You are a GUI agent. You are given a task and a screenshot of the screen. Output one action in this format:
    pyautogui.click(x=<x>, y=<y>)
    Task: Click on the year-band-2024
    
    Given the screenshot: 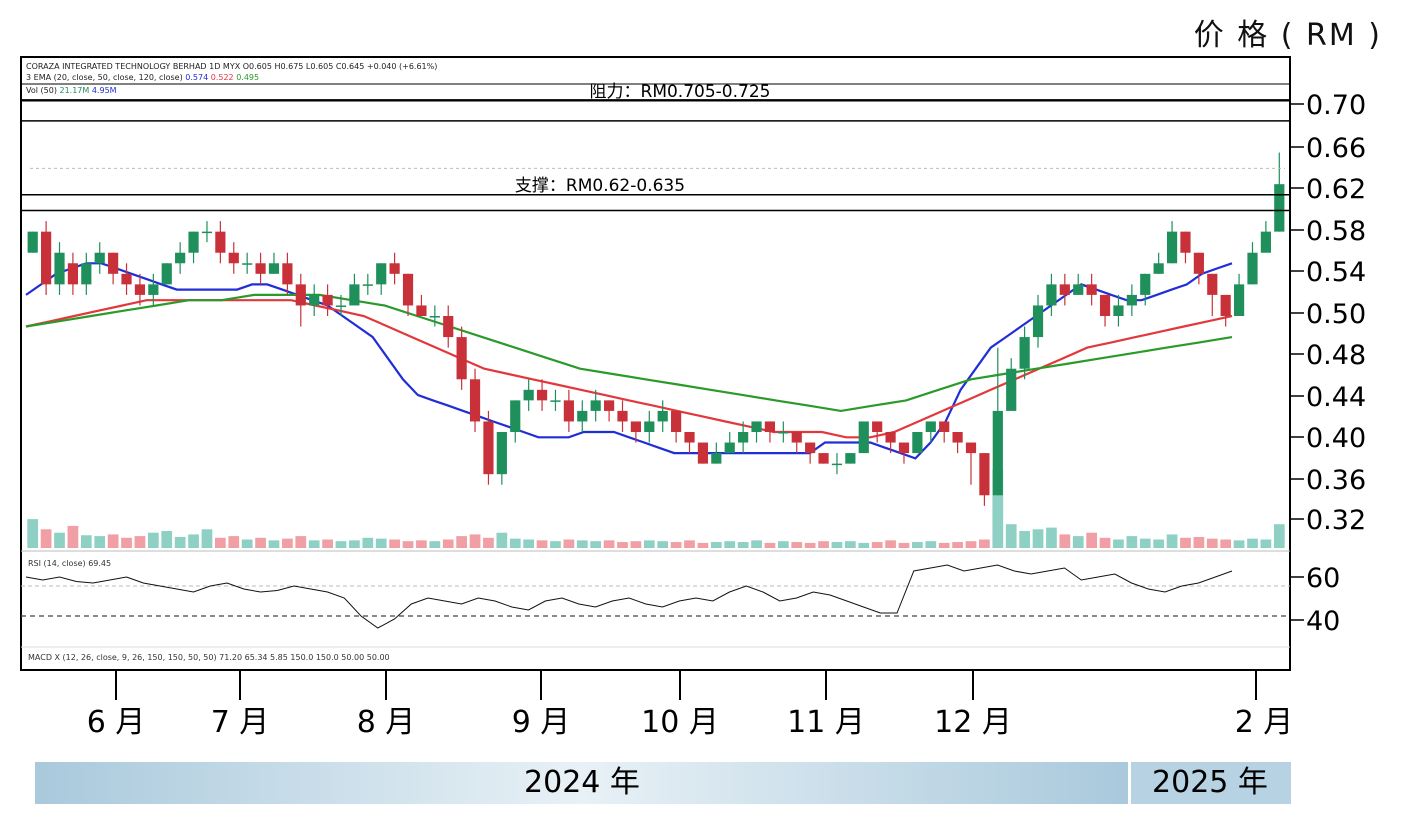 What is the action you would take?
    pyautogui.click(x=581, y=783)
    